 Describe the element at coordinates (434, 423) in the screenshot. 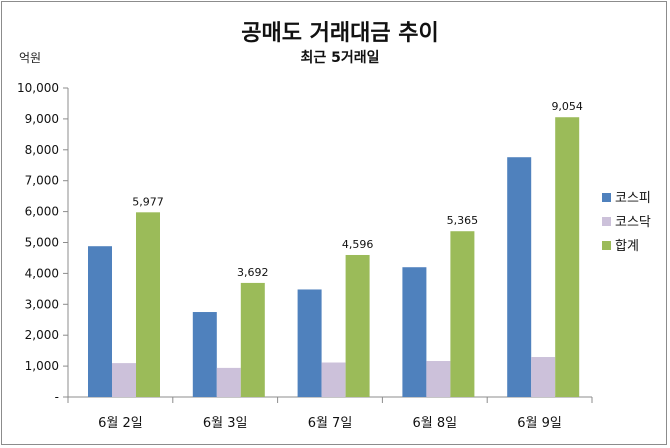

I see `x-category-label: 6월 8일` at that location.